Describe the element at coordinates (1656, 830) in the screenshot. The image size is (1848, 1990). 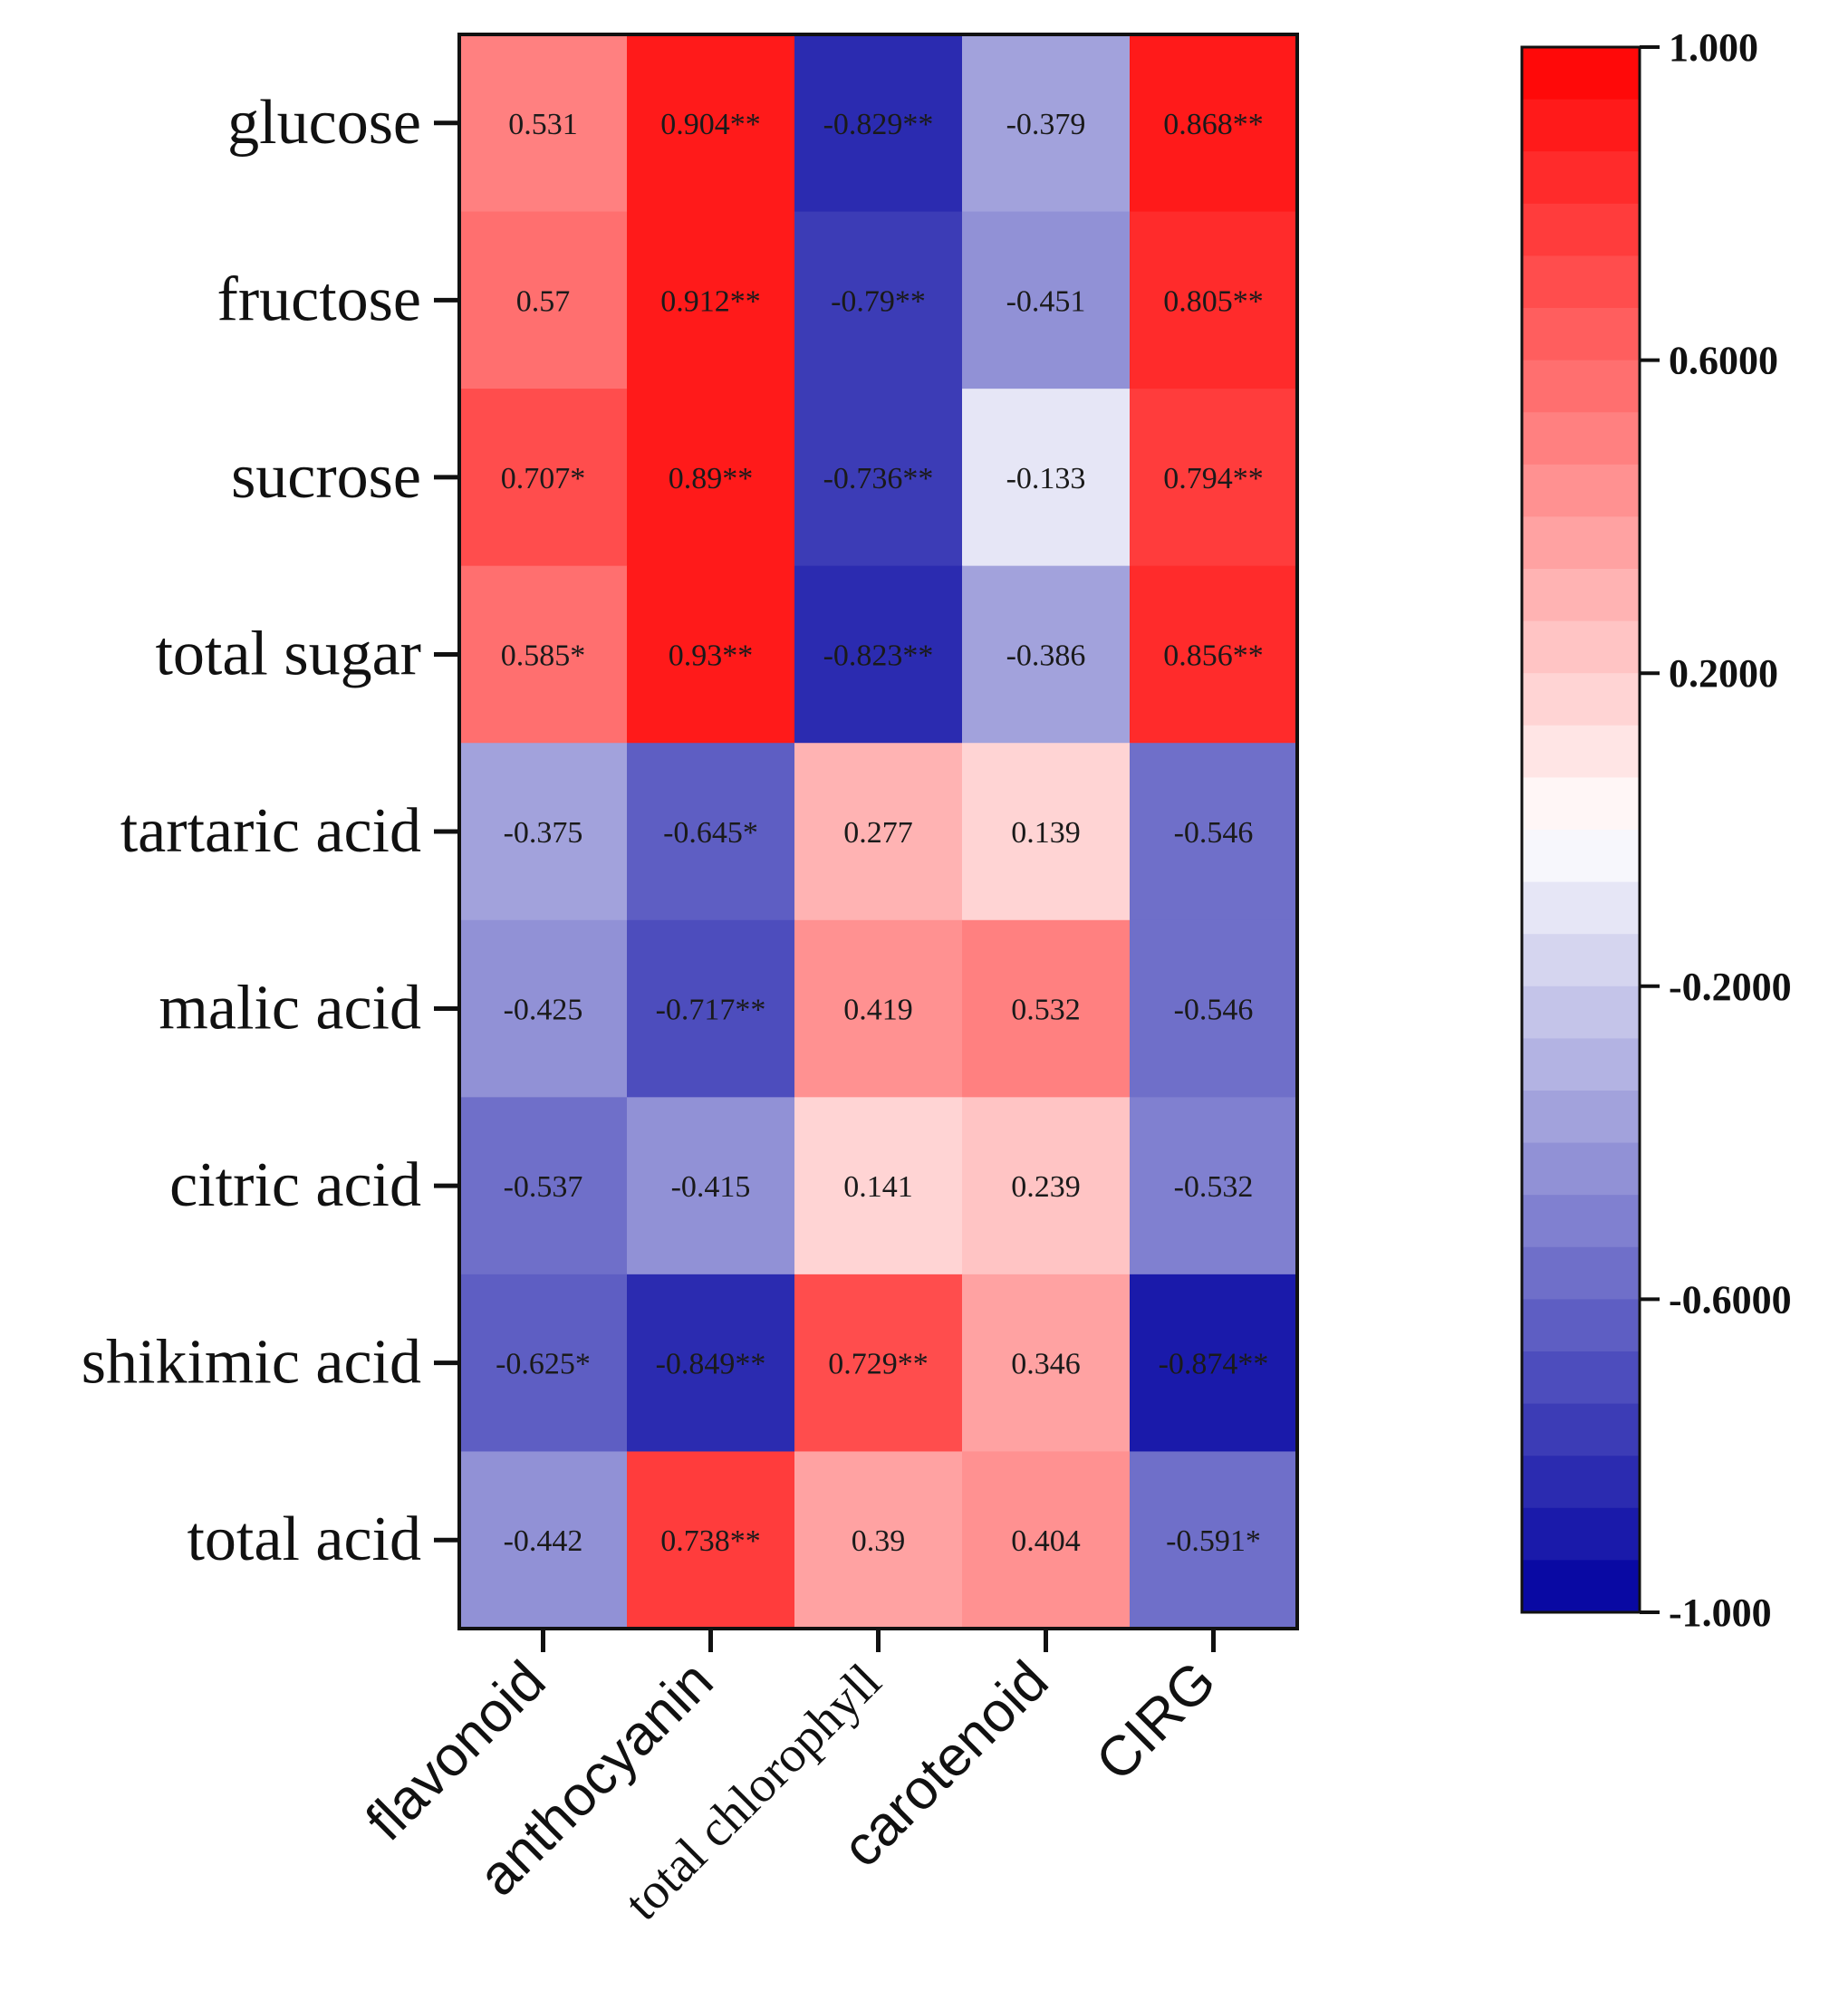
I see `color-legend: 1.000 0.6000 0.2000 -0.2000 -0.6000 -1.000` at that location.